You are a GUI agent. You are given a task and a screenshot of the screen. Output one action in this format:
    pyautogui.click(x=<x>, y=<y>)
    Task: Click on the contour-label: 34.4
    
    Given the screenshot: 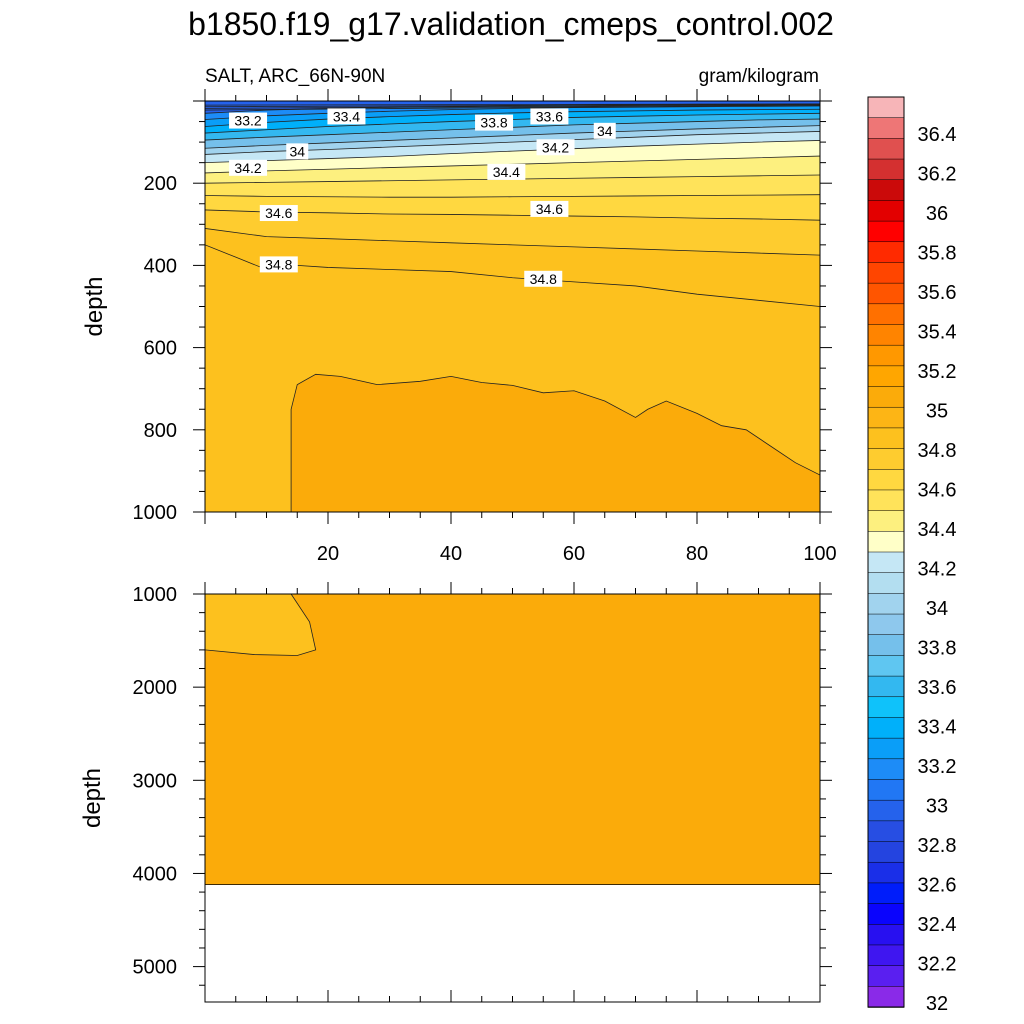 What is the action you would take?
    pyautogui.click(x=506, y=172)
    